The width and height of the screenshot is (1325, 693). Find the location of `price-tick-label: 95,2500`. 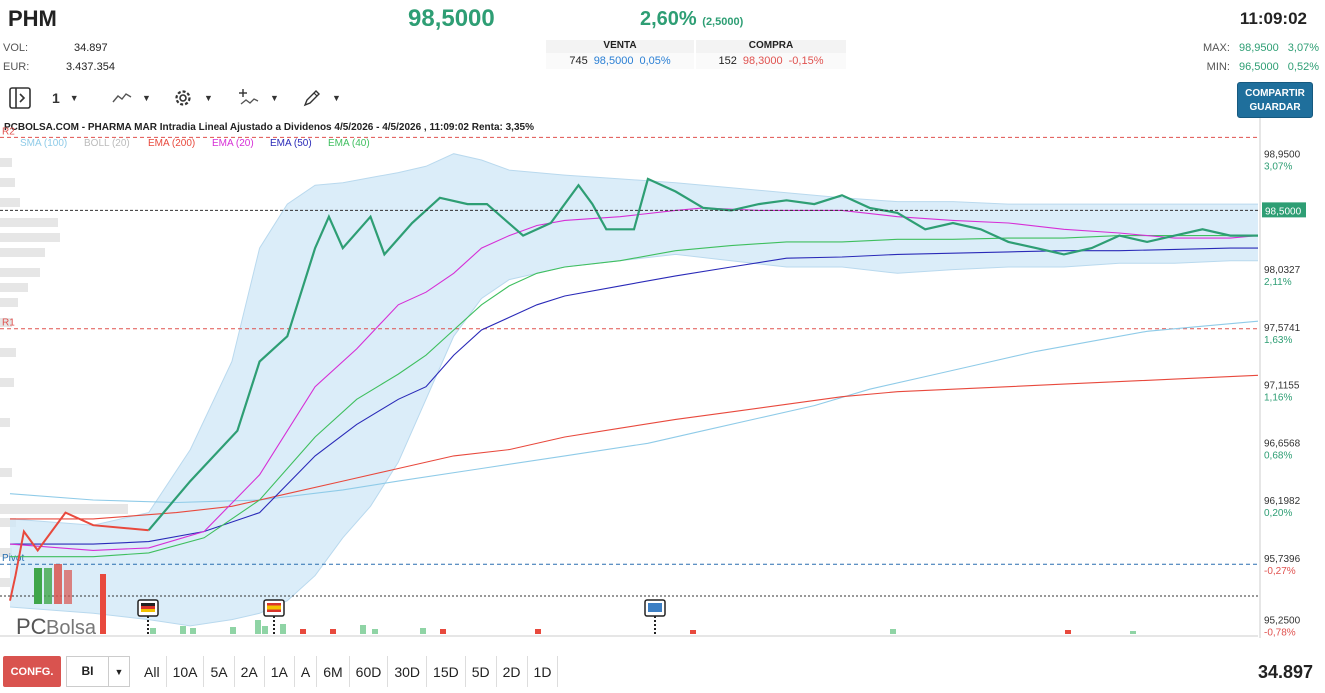

price-tick-label: 95,2500 is located at coordinates (1282, 621).